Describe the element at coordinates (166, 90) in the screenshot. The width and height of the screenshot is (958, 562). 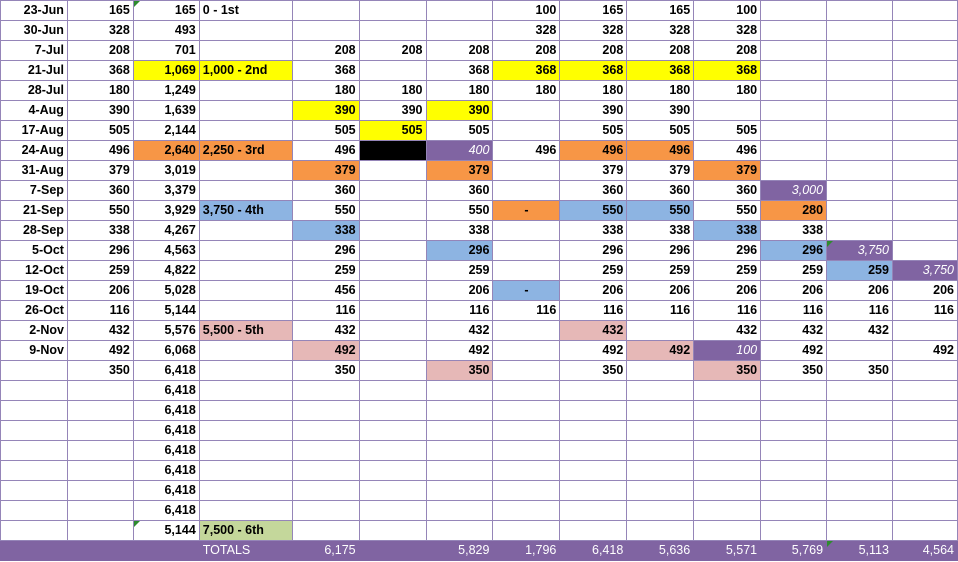
I see `value-cell: 1,249` at that location.